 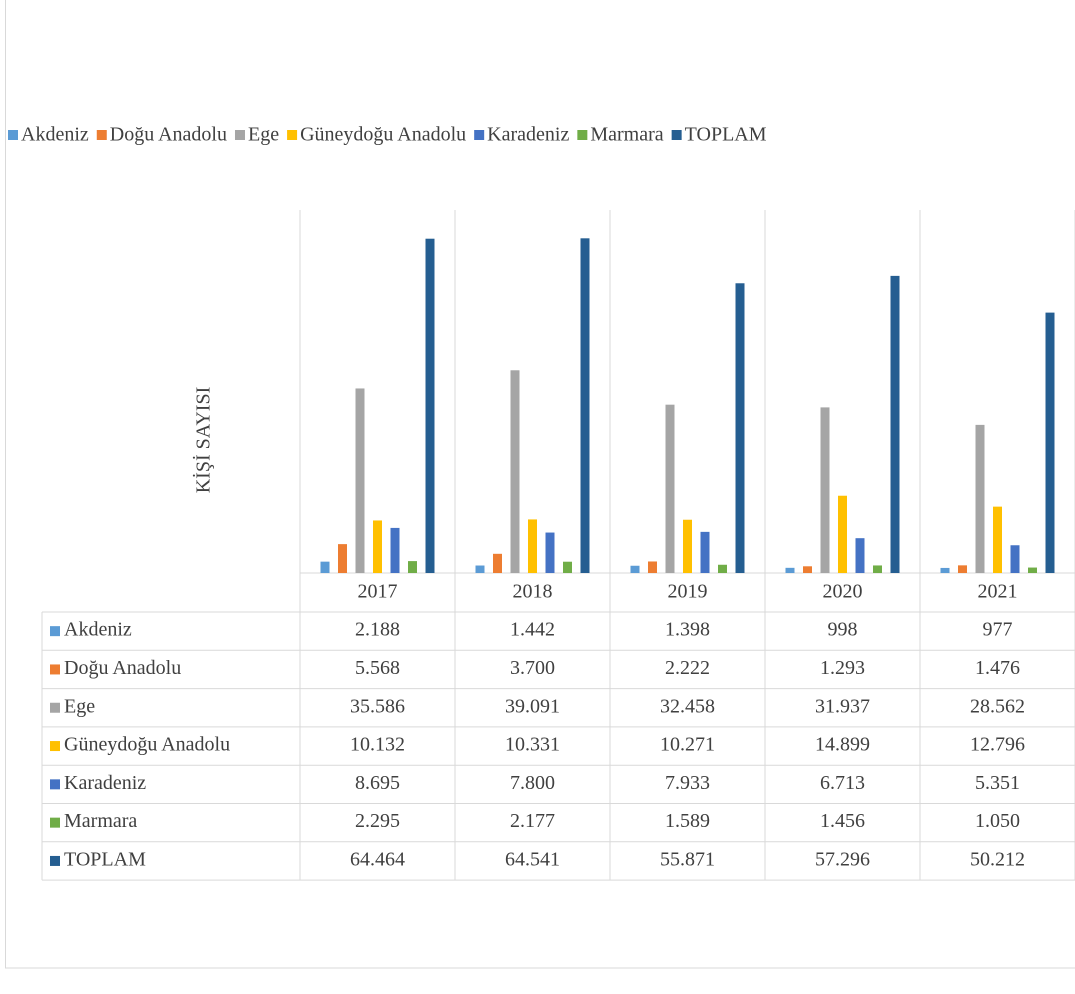 What do you see at coordinates (726, 135) in the screenshot?
I see `legend-label: TOPLAM` at bounding box center [726, 135].